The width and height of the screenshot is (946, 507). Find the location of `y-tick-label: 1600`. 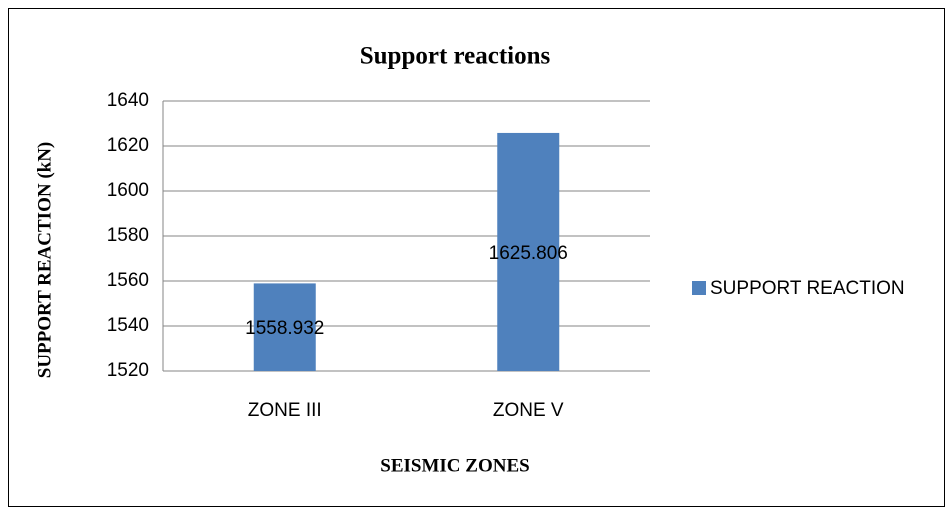

y-tick-label: 1600 is located at coordinates (128, 190).